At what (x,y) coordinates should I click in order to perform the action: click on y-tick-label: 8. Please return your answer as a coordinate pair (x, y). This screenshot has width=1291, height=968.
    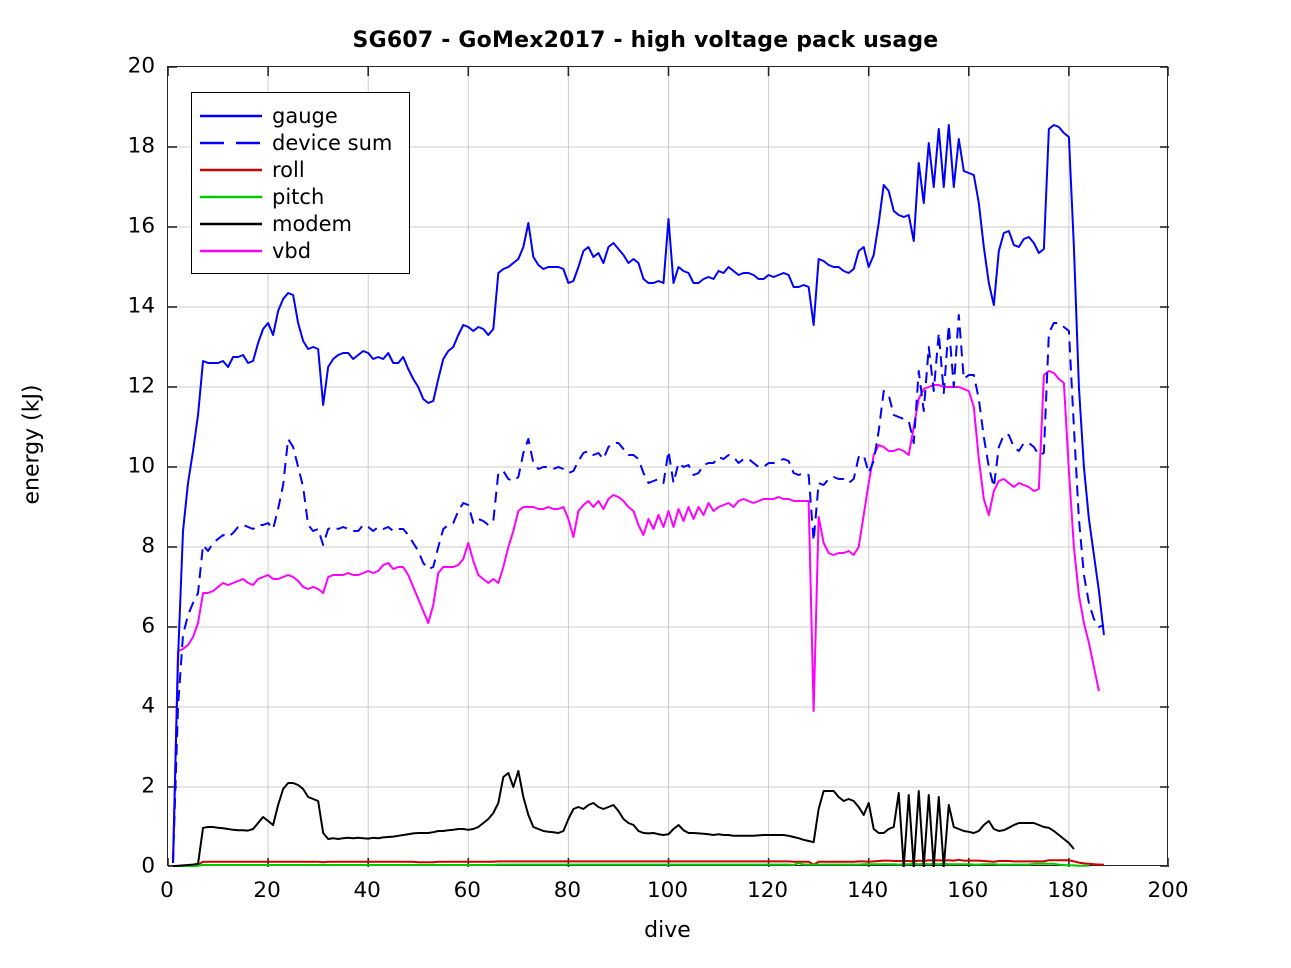
    Looking at the image, I should click on (148, 546).